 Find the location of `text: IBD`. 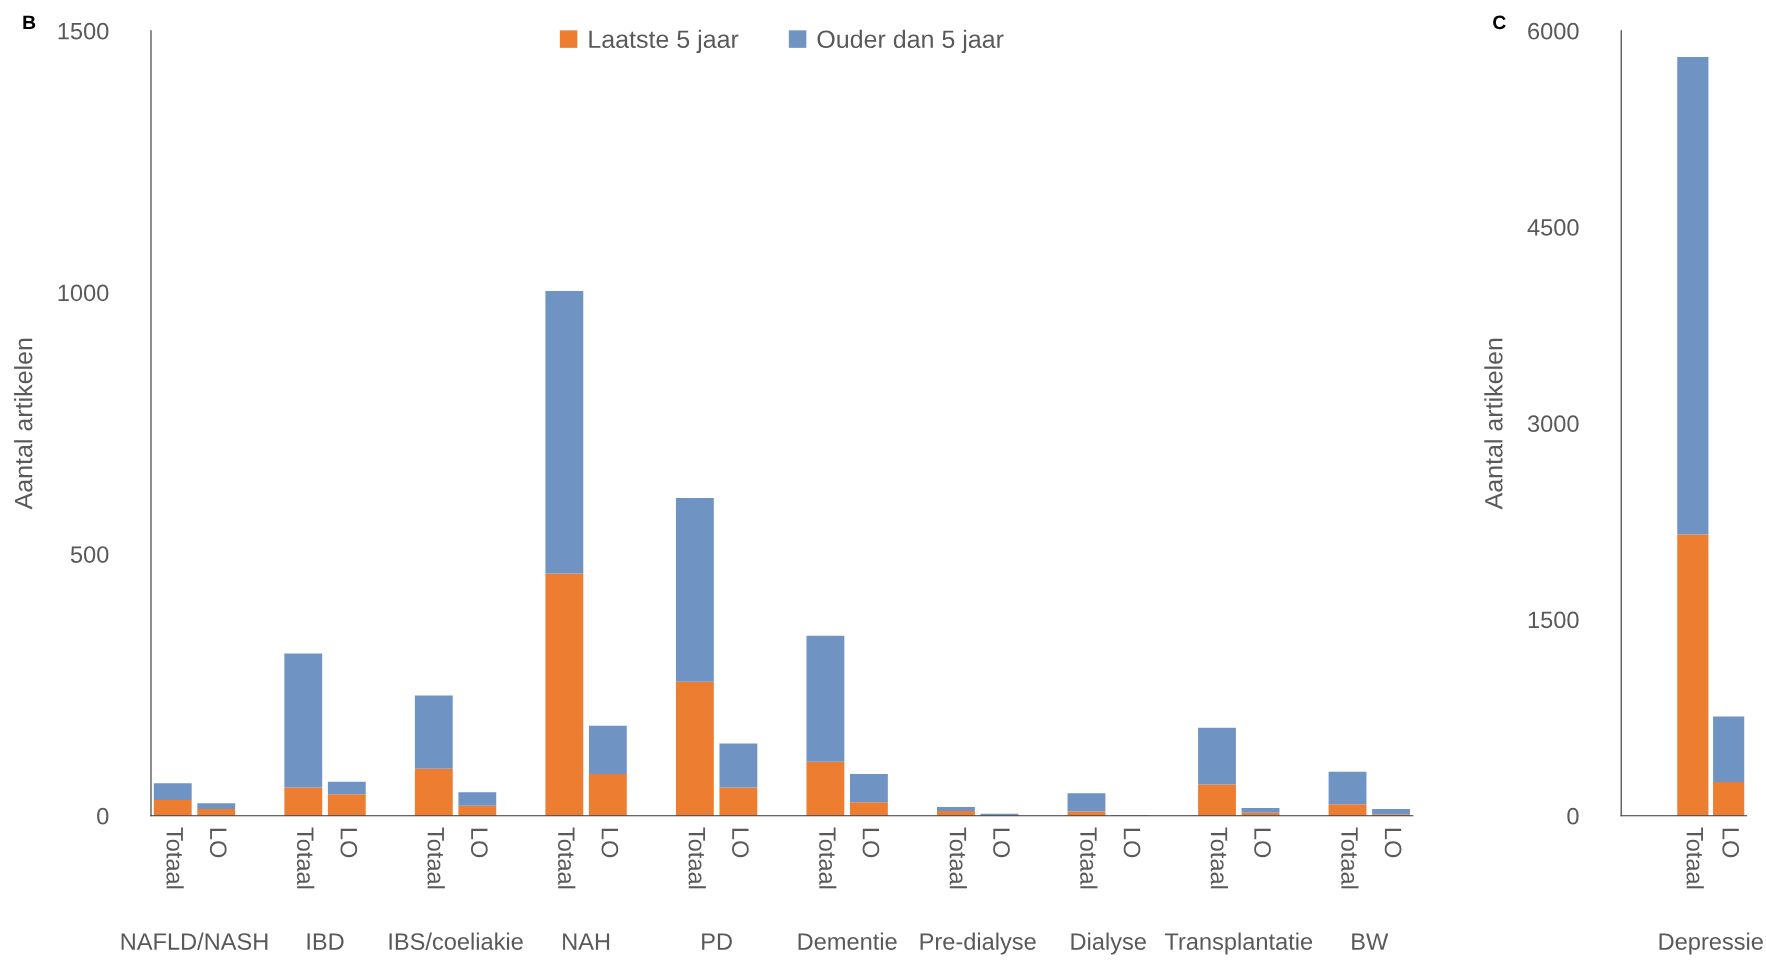

text: IBD is located at coordinates (325, 941).